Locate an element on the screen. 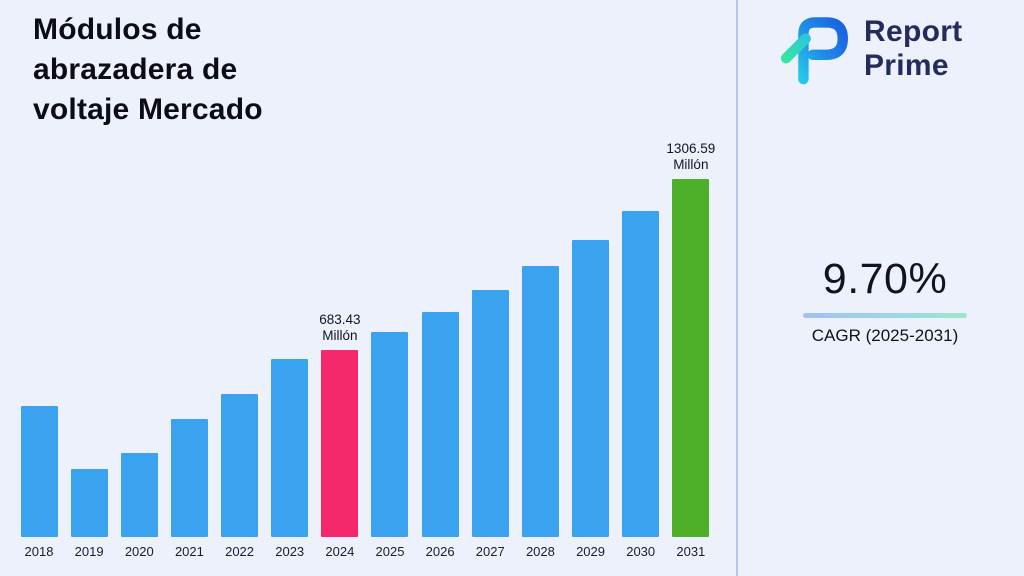 This screenshot has height=576, width=1024. bar-column-2024: 683.43 Millón 2024 is located at coordinates (340, 435).